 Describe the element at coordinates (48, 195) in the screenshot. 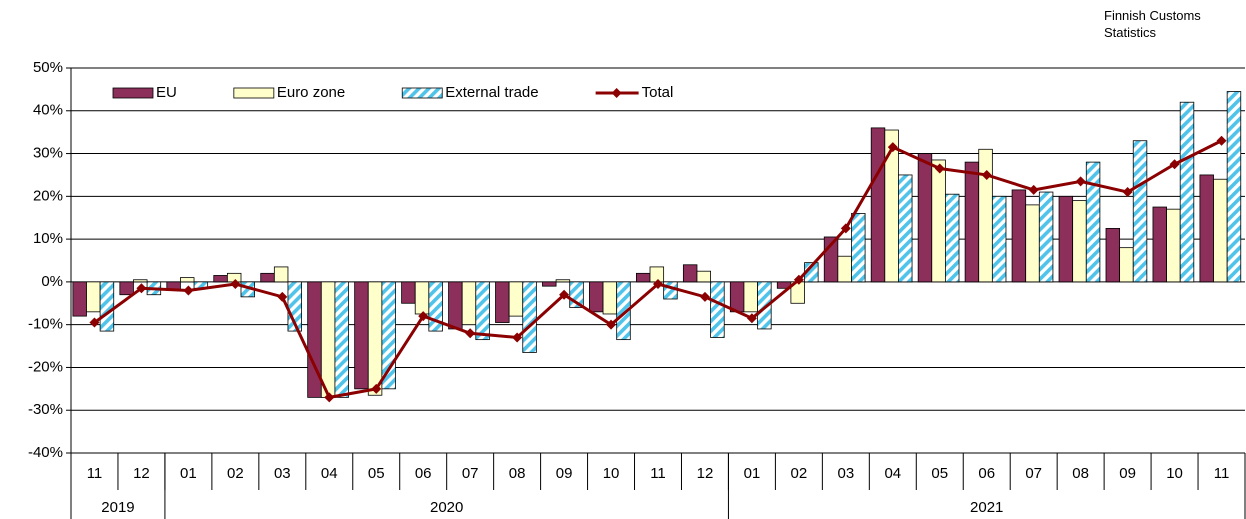

I see `y-tick-label: 20%` at that location.